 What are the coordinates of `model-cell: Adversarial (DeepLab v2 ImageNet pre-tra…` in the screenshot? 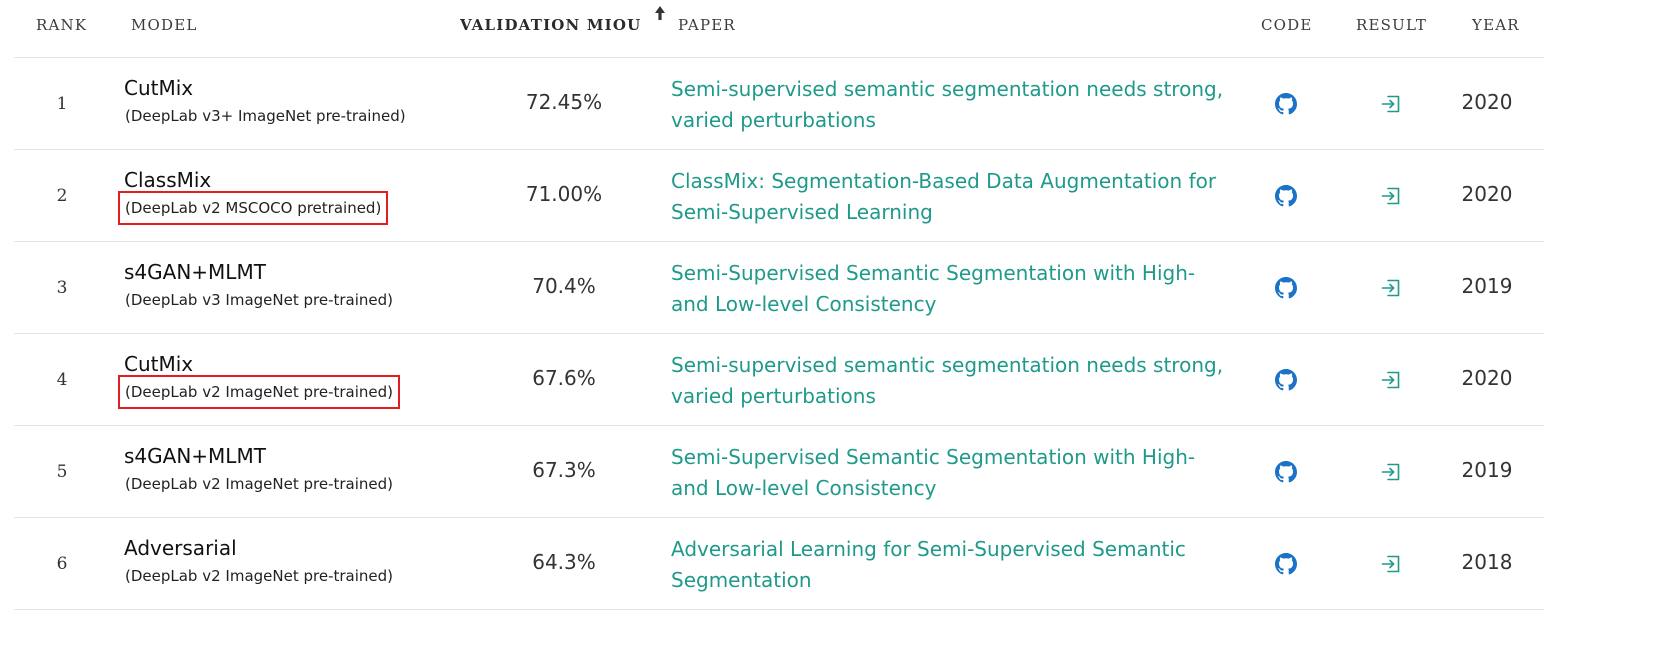 It's located at (259, 561).